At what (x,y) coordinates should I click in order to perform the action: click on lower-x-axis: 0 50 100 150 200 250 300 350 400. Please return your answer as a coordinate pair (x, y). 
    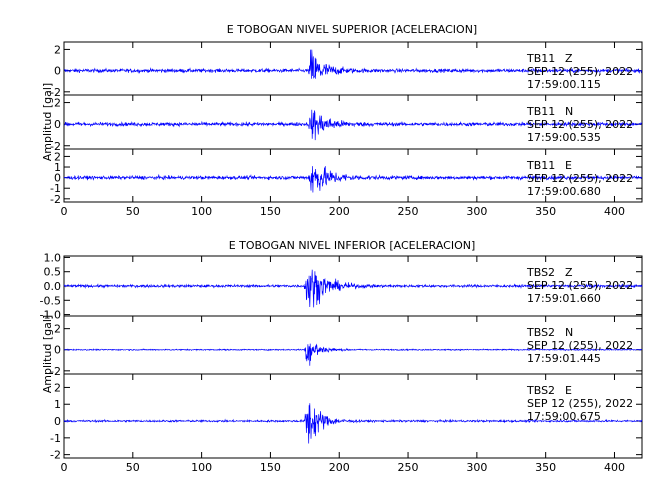
    Looking at the image, I should click on (343, 463).